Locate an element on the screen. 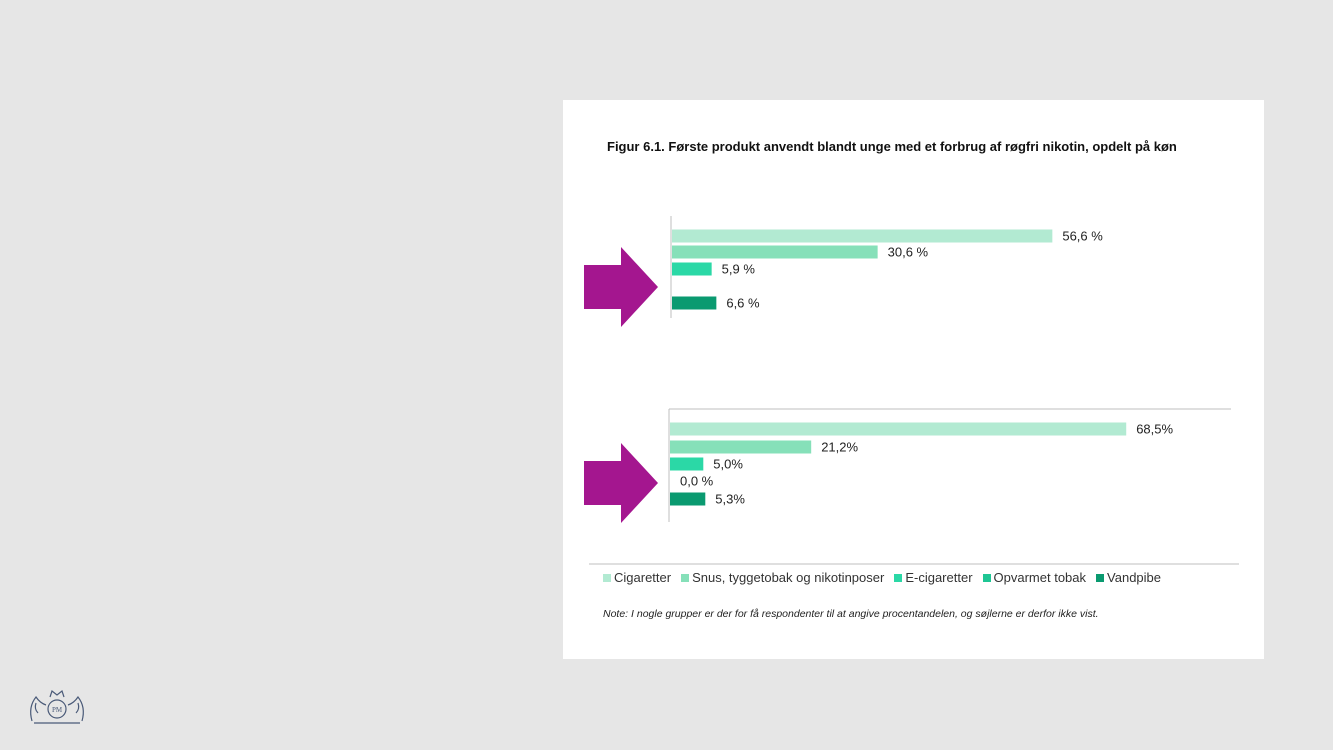 The height and width of the screenshot is (750, 1333). legend-label: E-cigaretter is located at coordinates (939, 577).